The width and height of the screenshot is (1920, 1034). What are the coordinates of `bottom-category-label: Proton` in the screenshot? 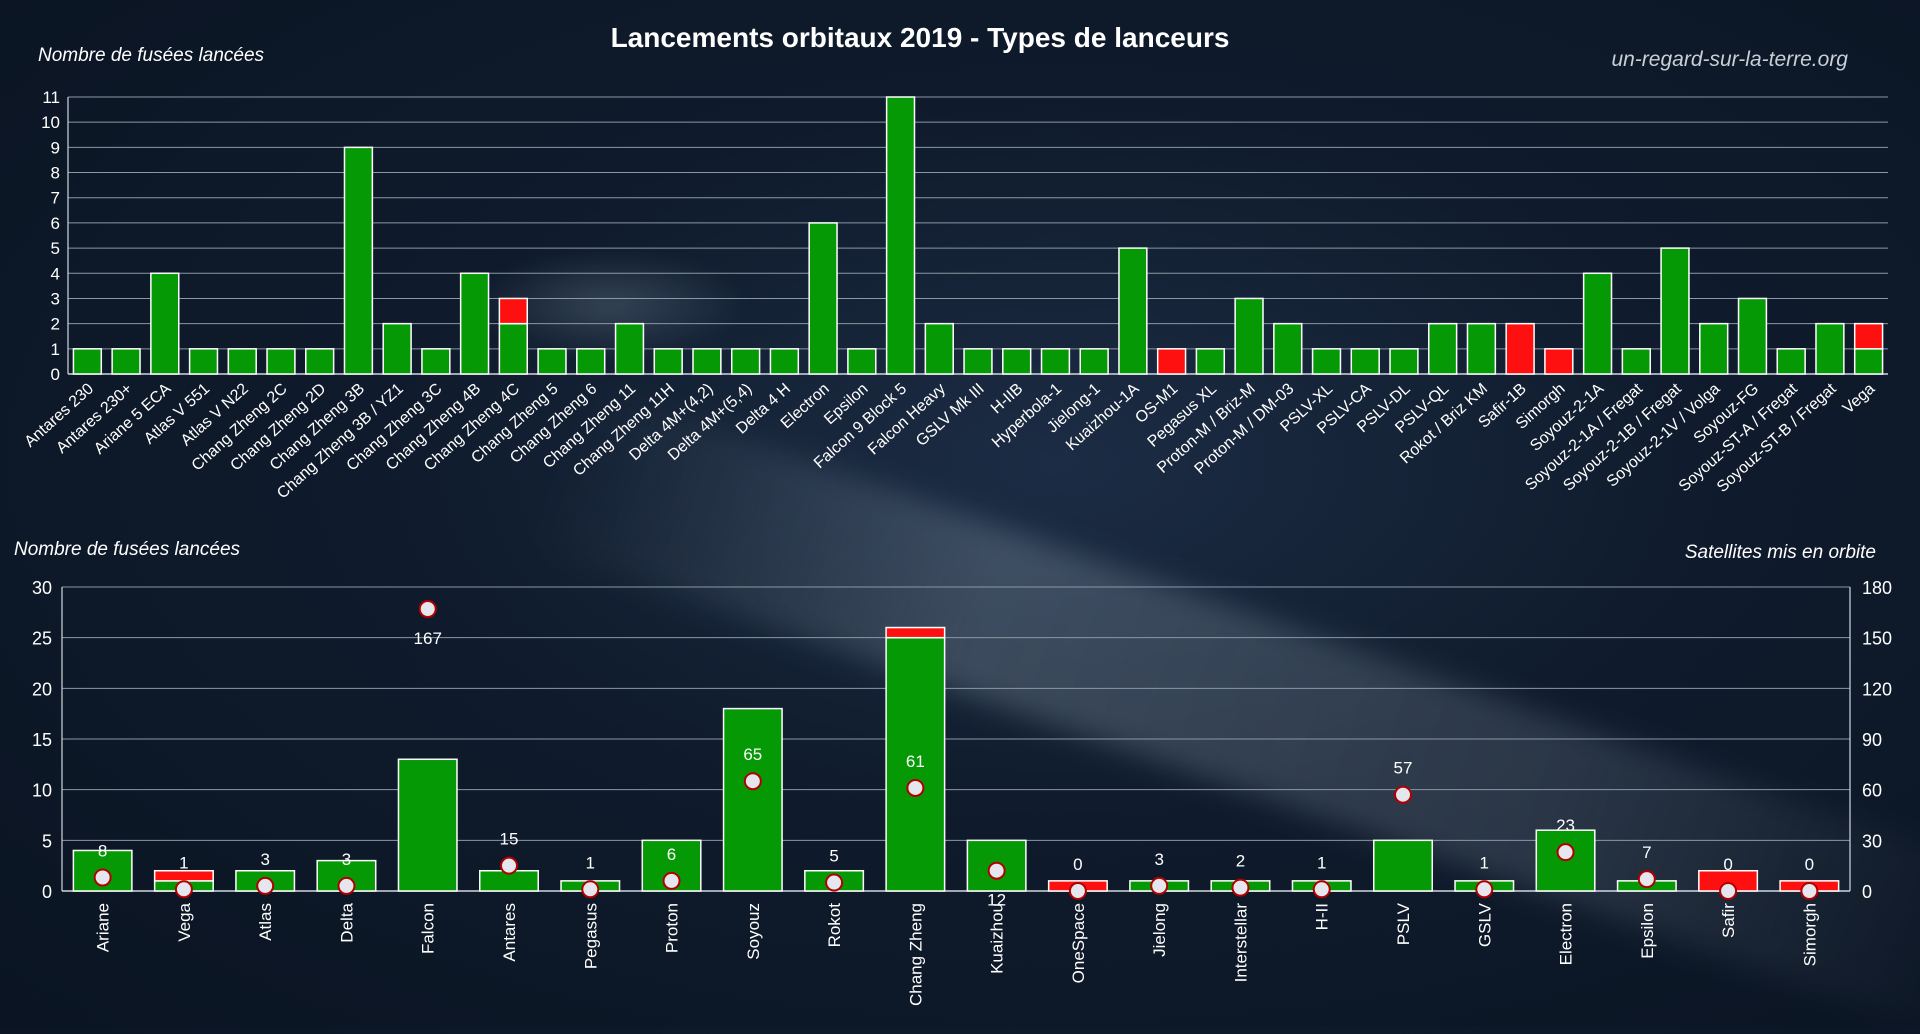 It's located at (672, 928).